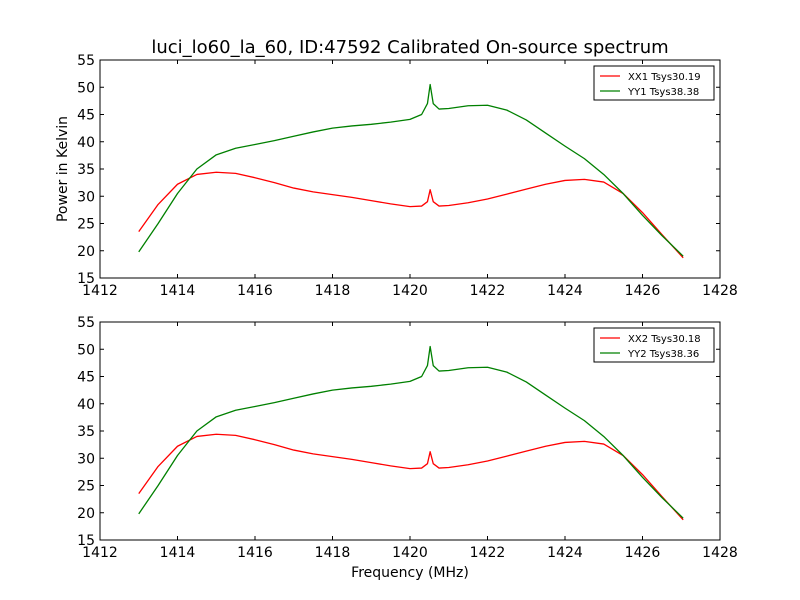 The width and height of the screenshot is (800, 600). What do you see at coordinates (410, 573) in the screenshot?
I see `x-axis-label: Frequency (MHz)` at bounding box center [410, 573].